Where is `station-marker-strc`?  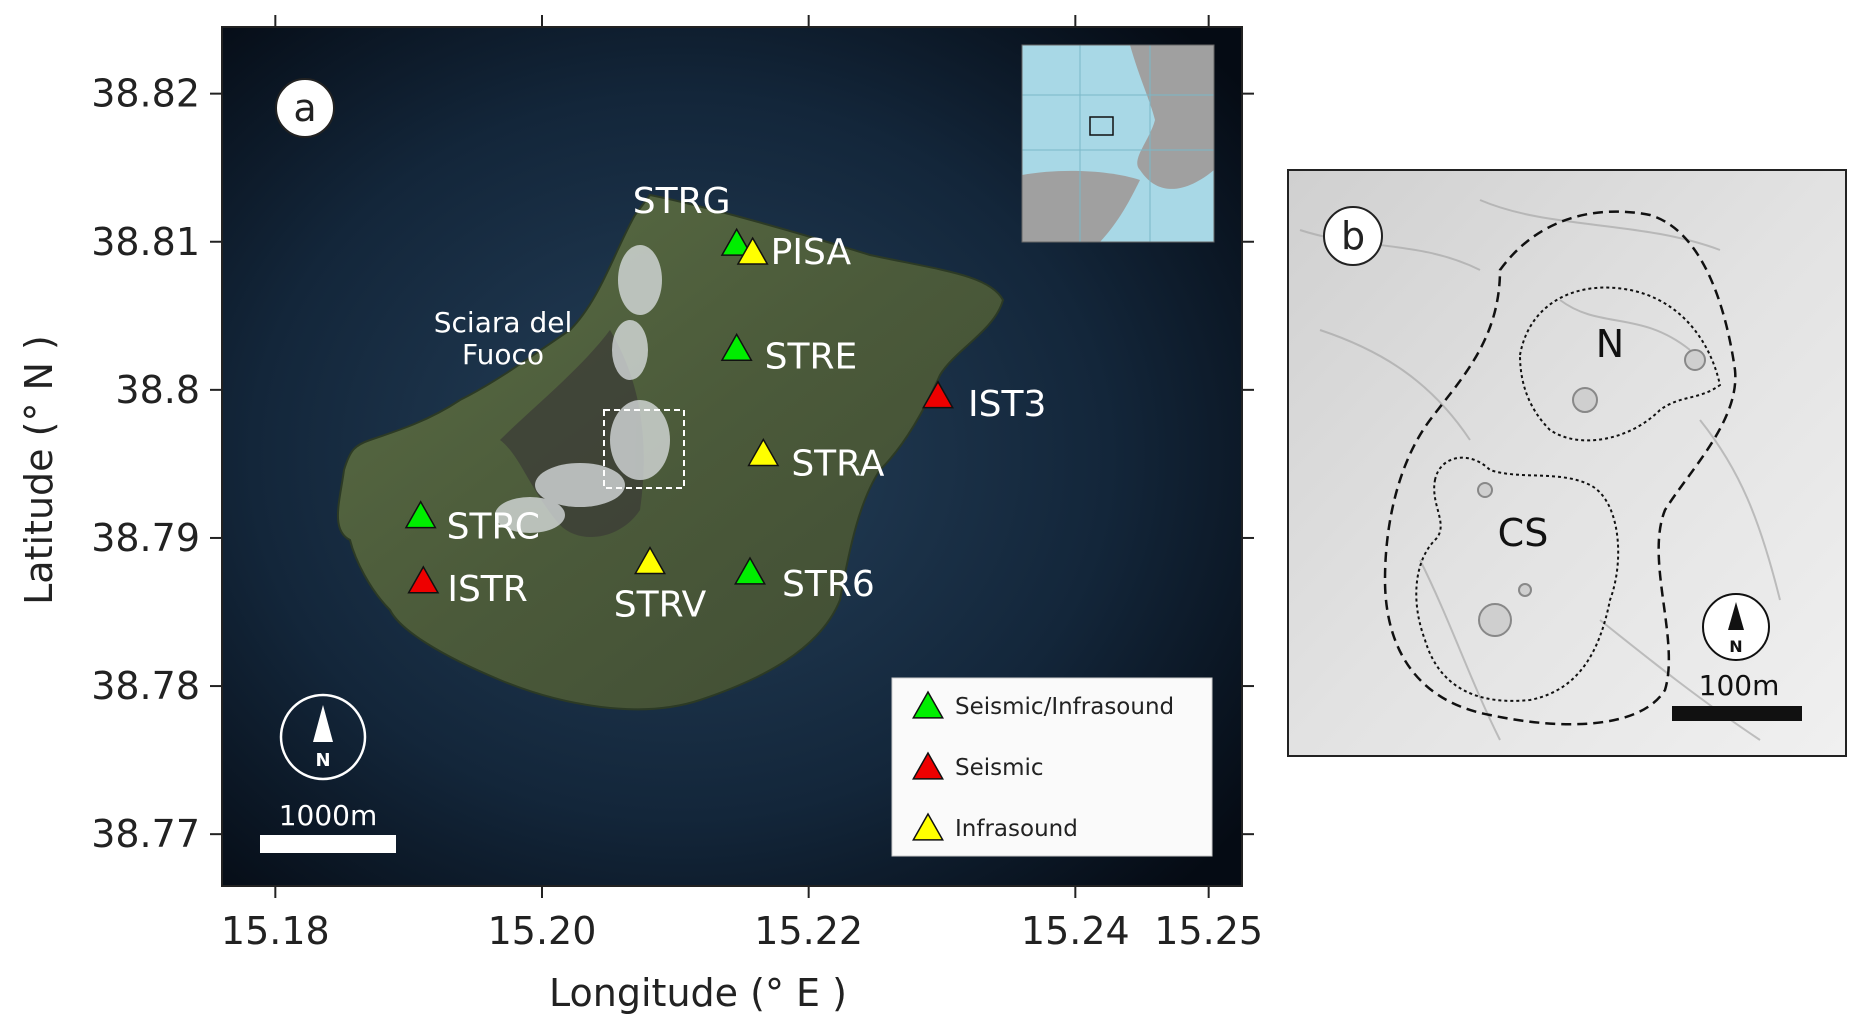 station-marker-strc is located at coordinates (420, 514).